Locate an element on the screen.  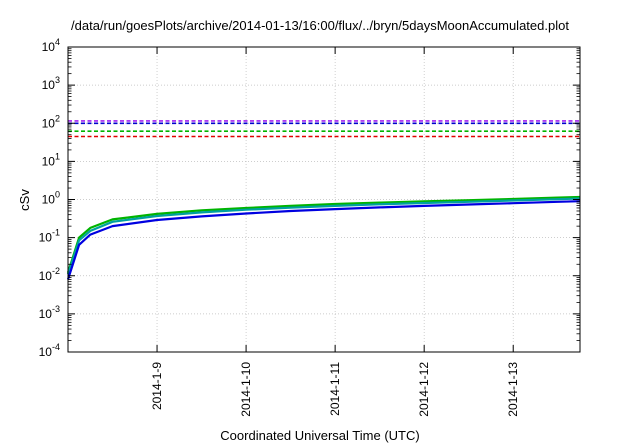
y-tick-exponent: 3 is located at coordinates (57, 80).